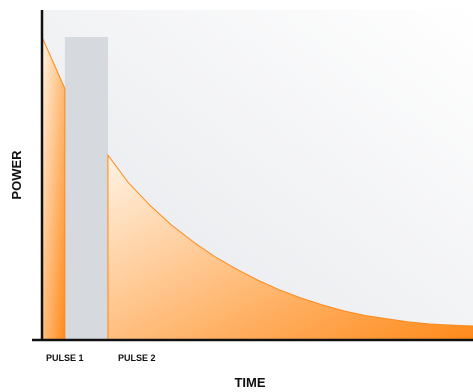  Describe the element at coordinates (53, 188) in the screenshot. I see `pulse-1-area` at that location.